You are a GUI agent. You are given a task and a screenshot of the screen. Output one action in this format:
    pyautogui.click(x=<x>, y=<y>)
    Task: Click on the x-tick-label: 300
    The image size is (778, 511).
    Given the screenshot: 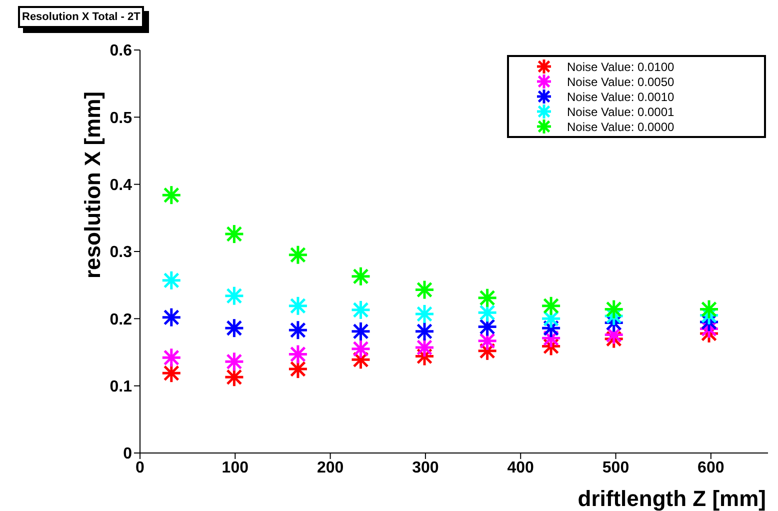 What is the action you would take?
    pyautogui.click(x=425, y=467)
    